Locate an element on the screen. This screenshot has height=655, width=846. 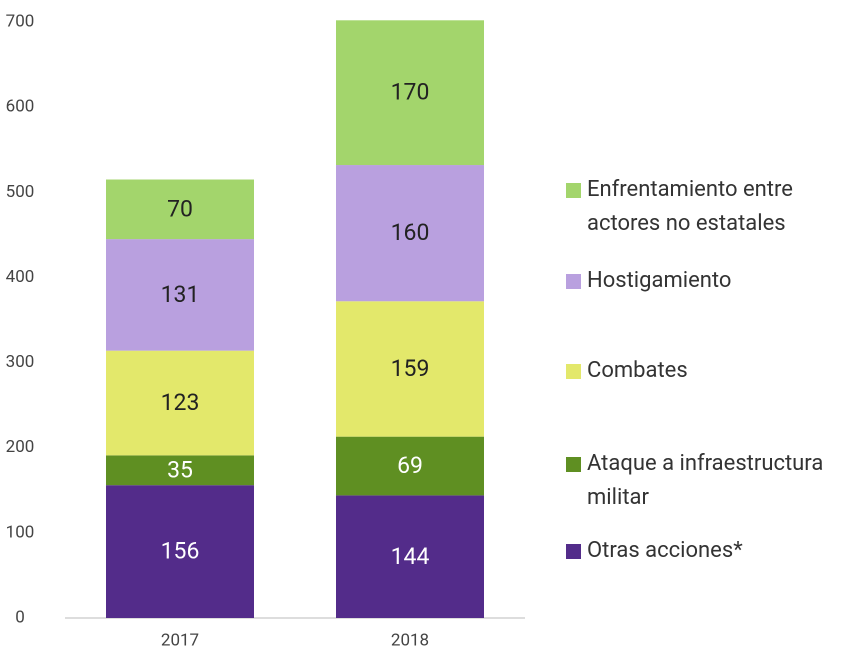
data-label: 123 is located at coordinates (180, 402).